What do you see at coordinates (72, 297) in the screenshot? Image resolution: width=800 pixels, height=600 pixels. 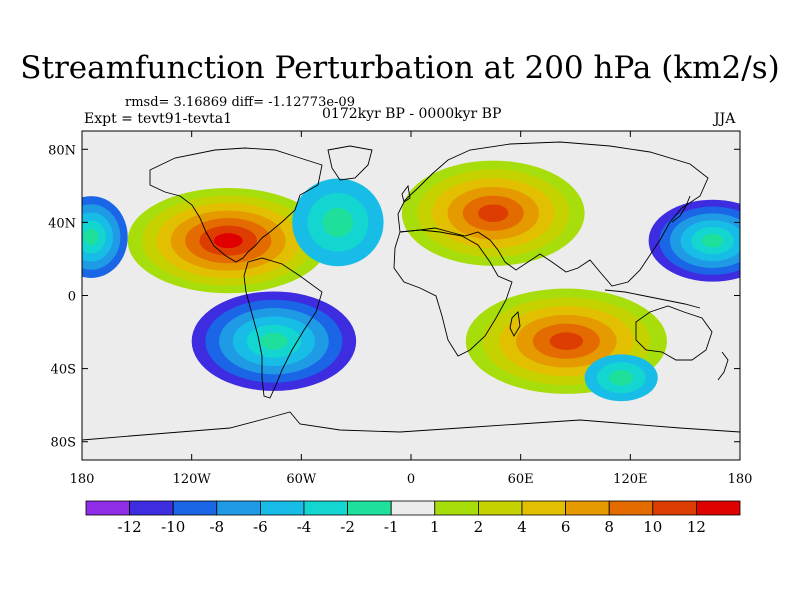 I see `lat-tick-label: 0` at bounding box center [72, 297].